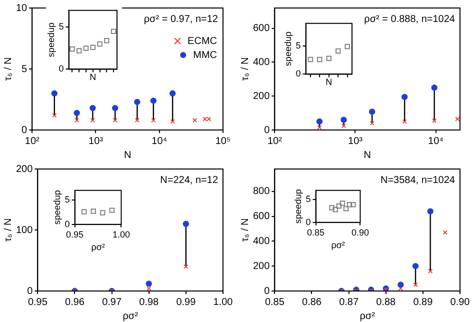  Describe the element at coordinates (22, 8) in the screenshot. I see `y-tick-label: 10` at that location.